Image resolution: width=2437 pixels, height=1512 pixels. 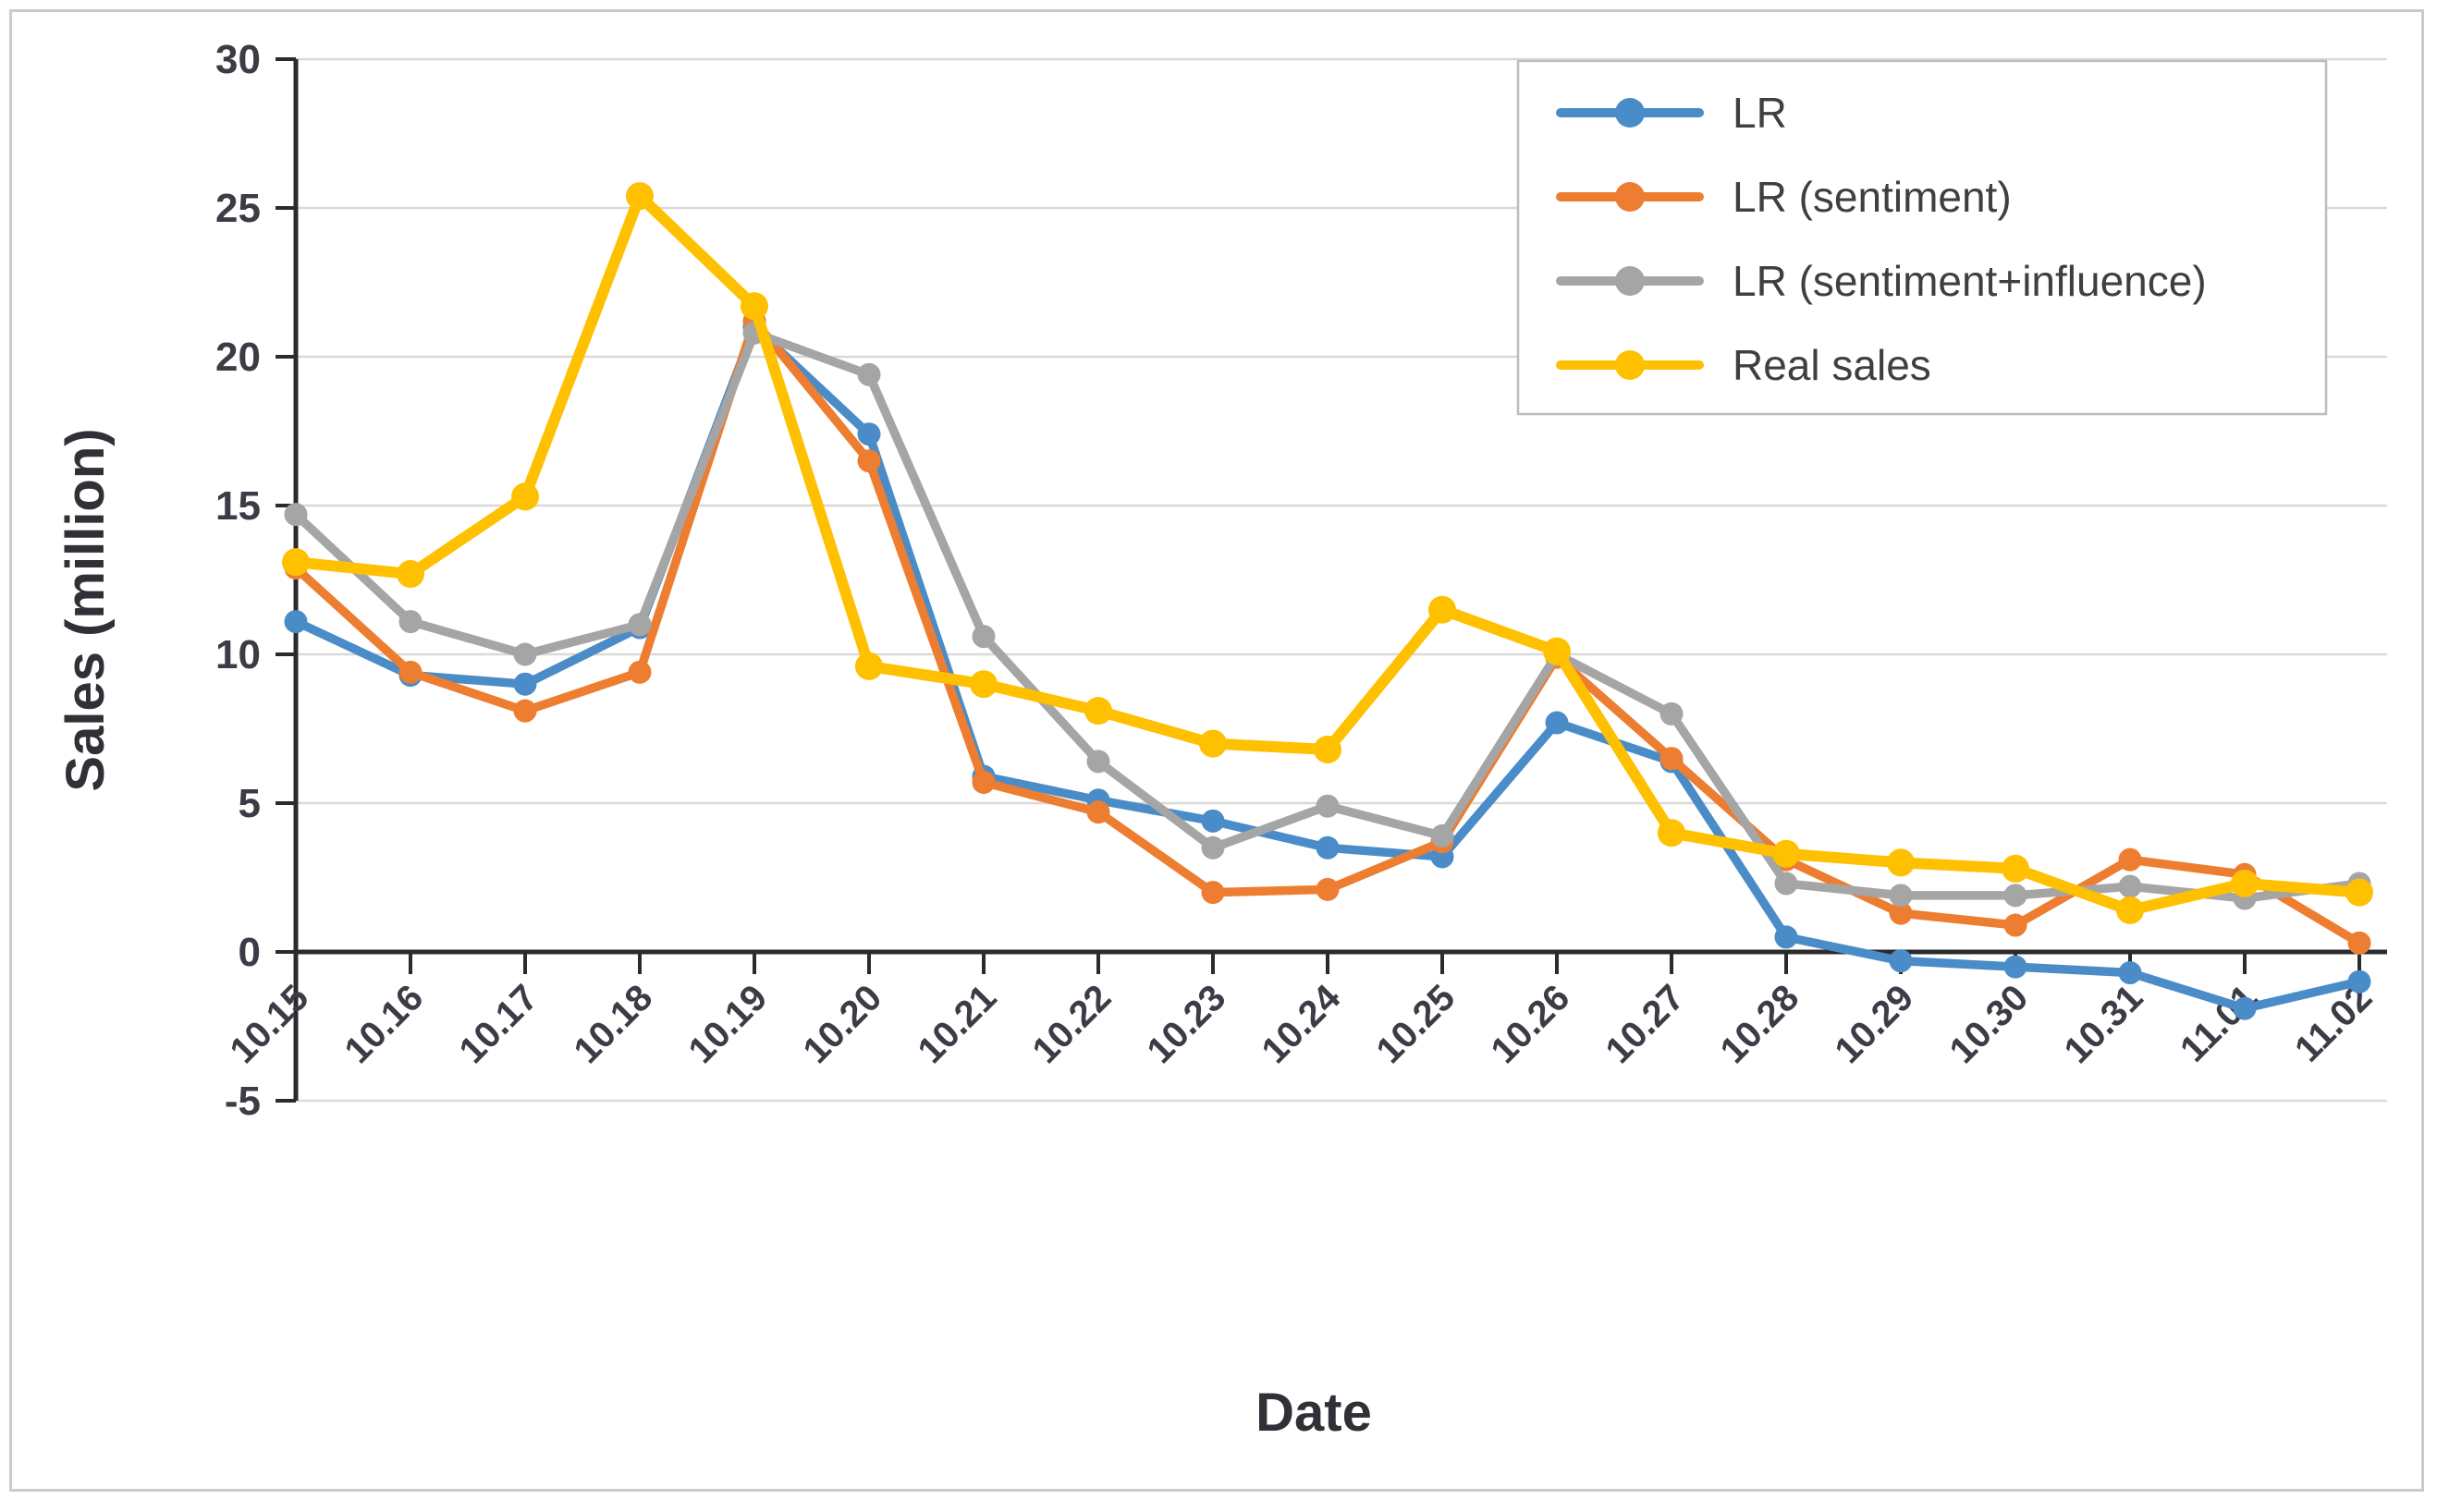 What do you see at coordinates (1442, 610) in the screenshot?
I see `data-point-real-sales-10.25` at bounding box center [1442, 610].